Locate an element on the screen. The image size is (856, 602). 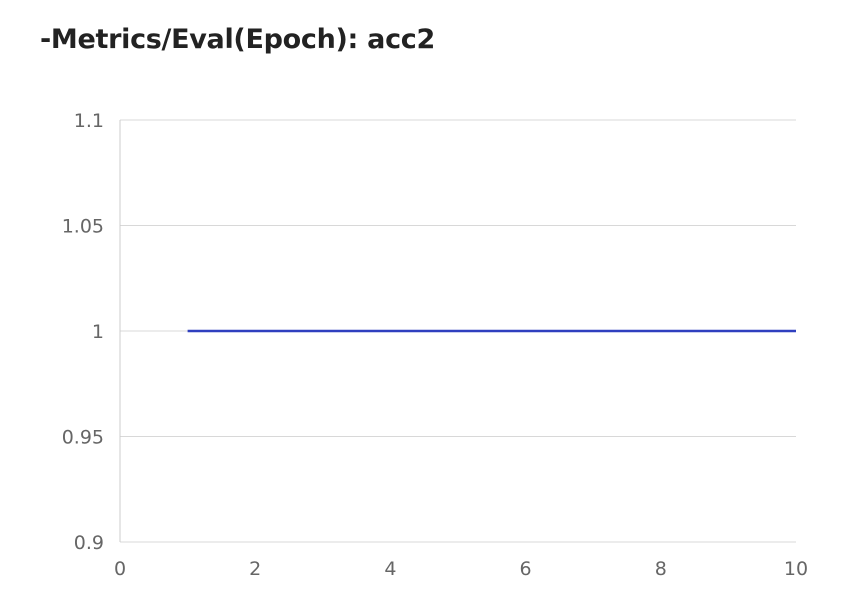
x-tick-label: 0 is located at coordinates (120, 569).